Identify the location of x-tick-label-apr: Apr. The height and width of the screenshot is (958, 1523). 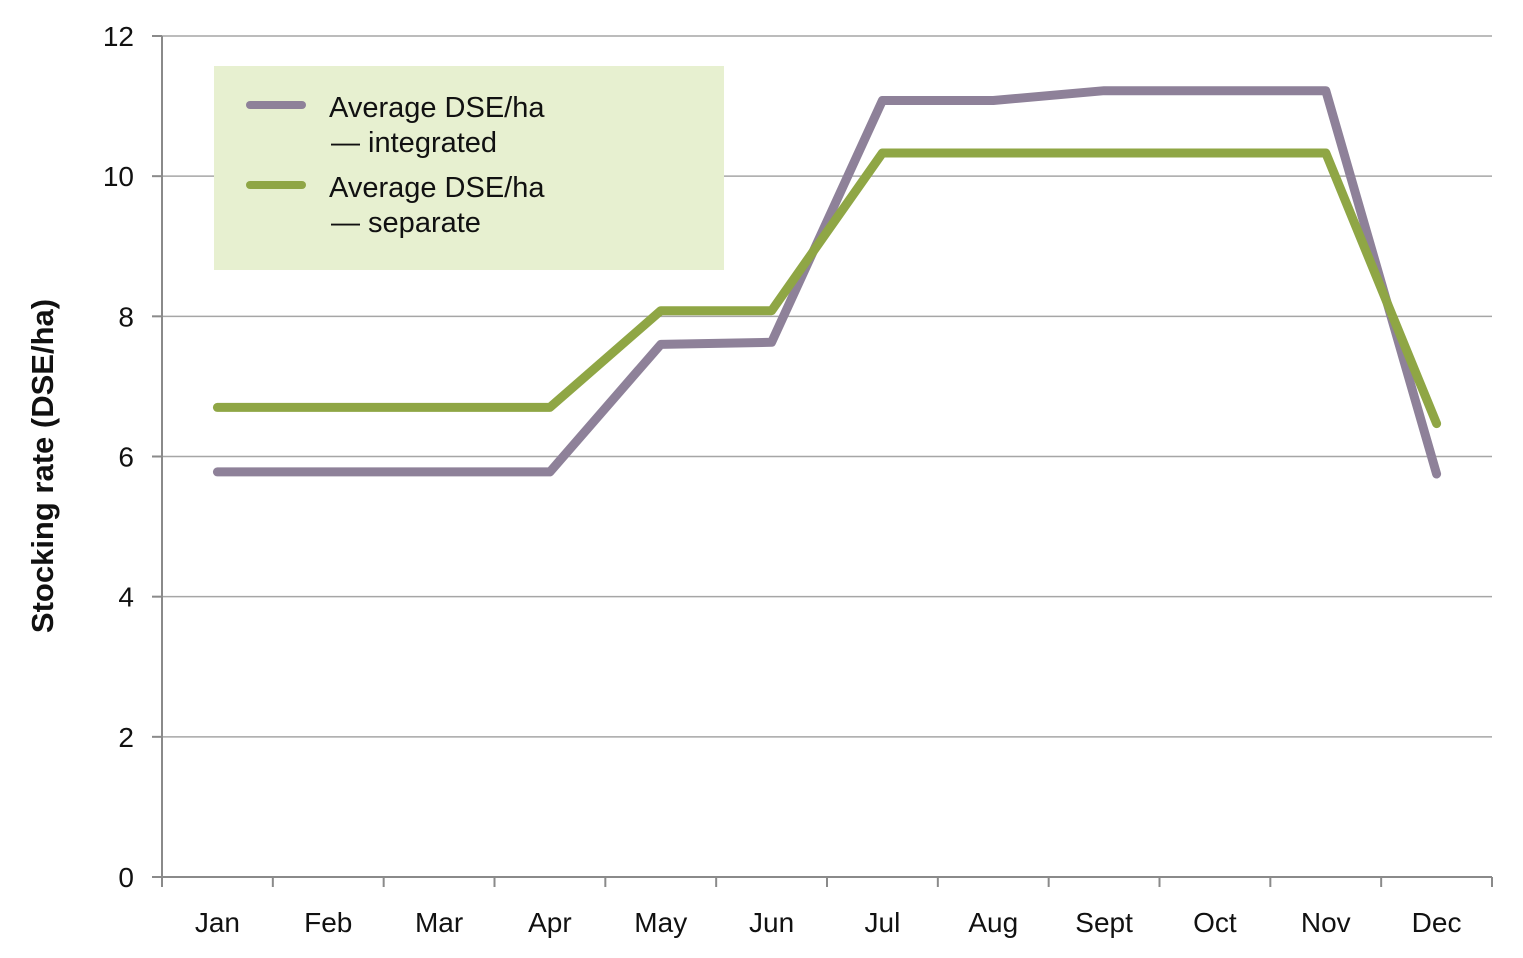
(550, 922).